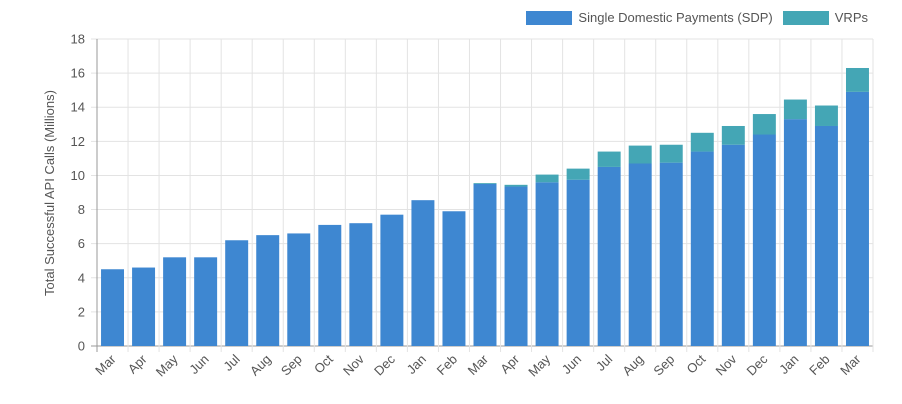 The width and height of the screenshot is (902, 404). I want to click on y-tick-label: 0, so click(81, 346).